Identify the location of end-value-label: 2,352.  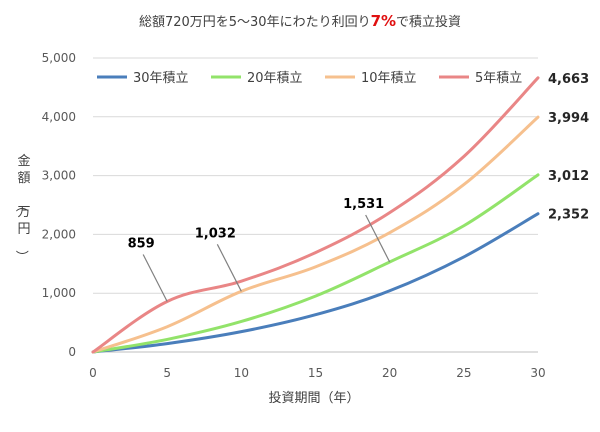
(568, 215).